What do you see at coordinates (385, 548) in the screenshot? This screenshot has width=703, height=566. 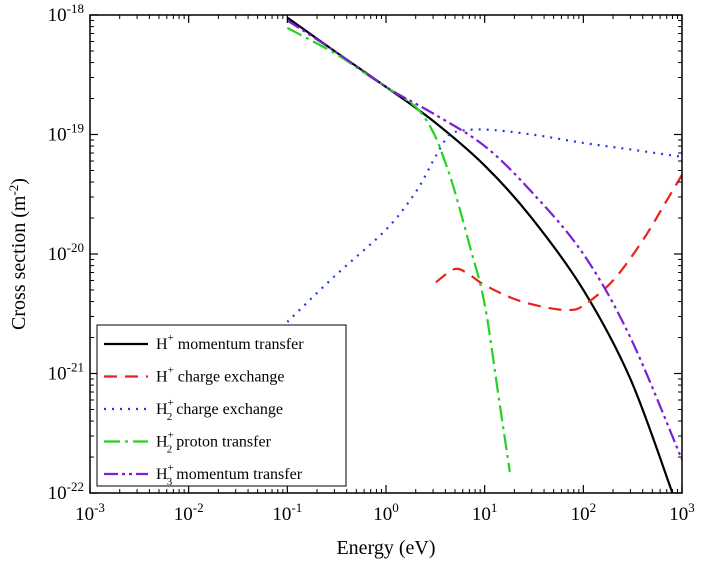 I see `x-axis-title: Energy (eV)` at bounding box center [385, 548].